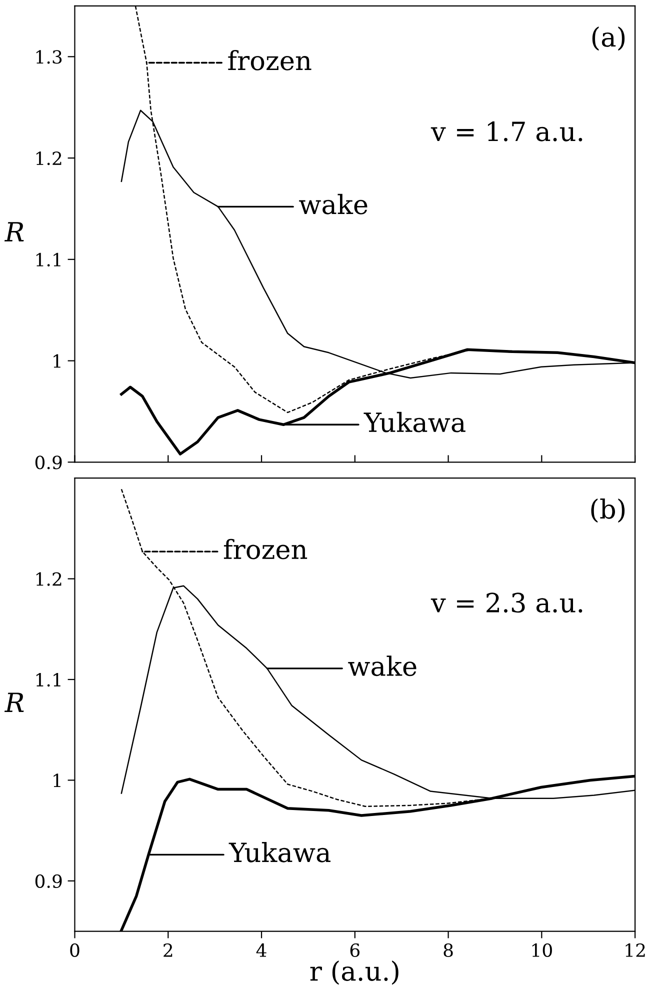  I want to click on x-tick-label: 2, so click(168, 950).